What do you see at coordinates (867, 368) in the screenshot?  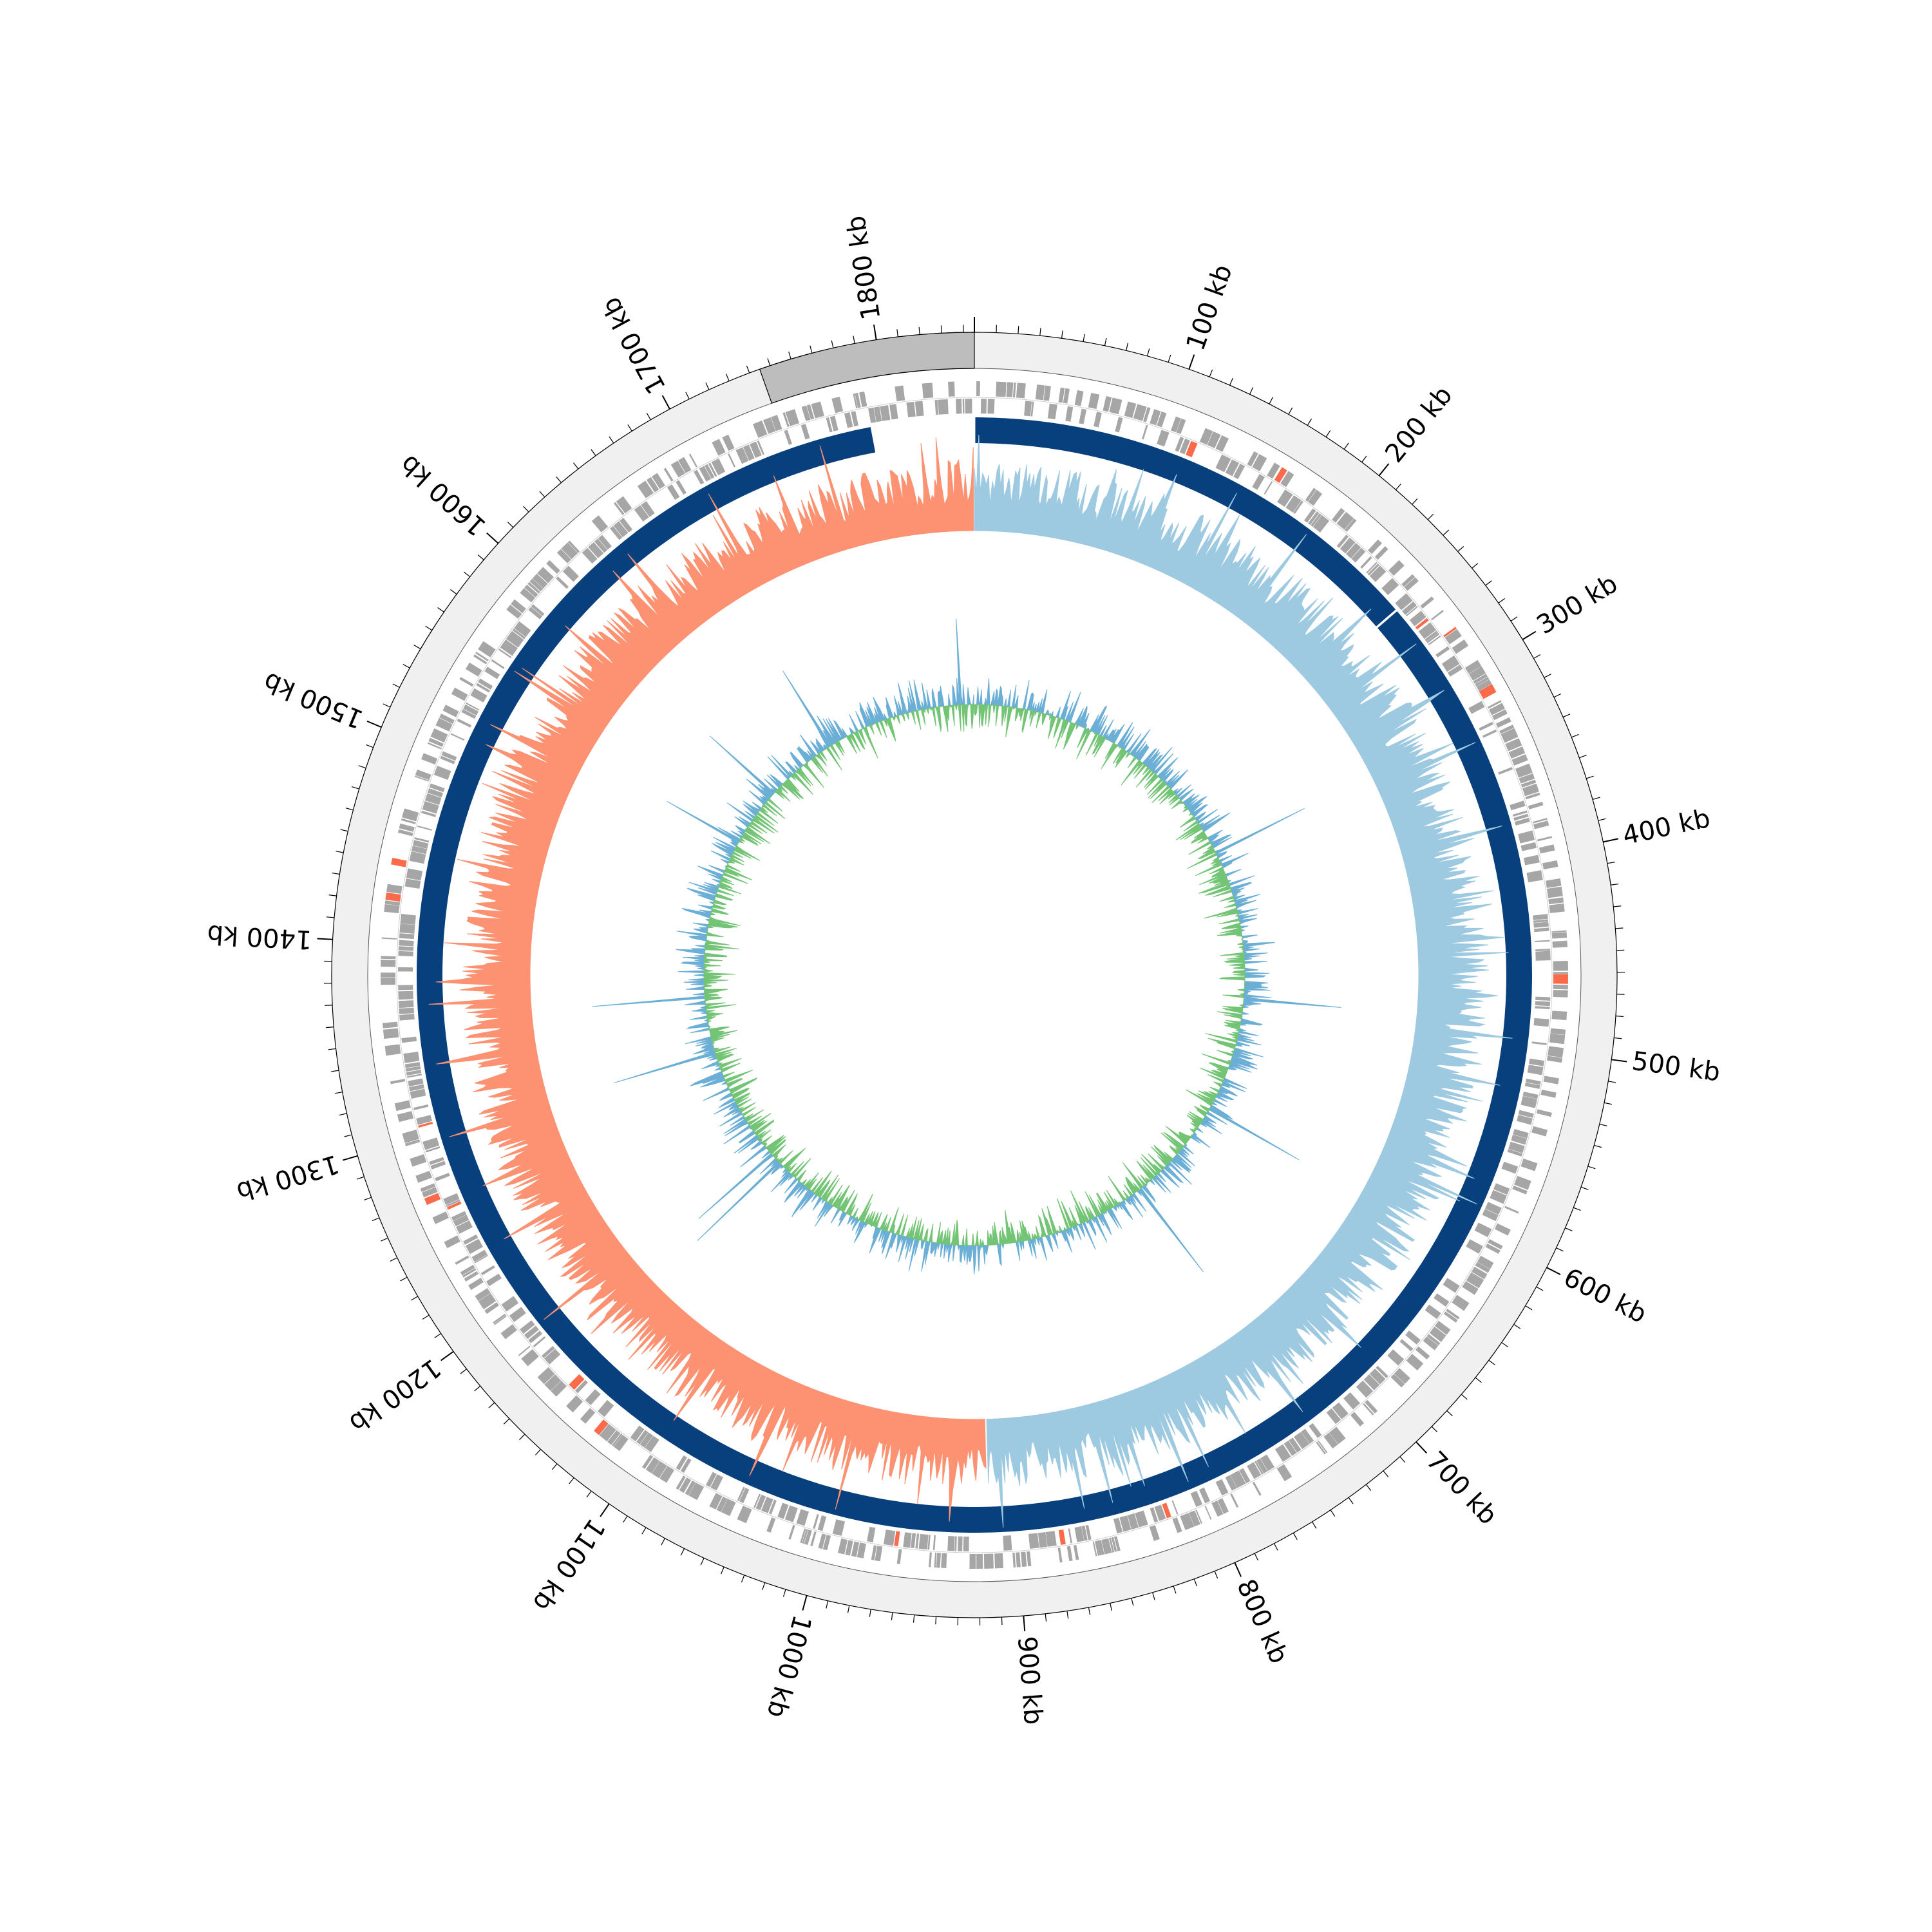 I see `highlighted-region` at bounding box center [867, 368].